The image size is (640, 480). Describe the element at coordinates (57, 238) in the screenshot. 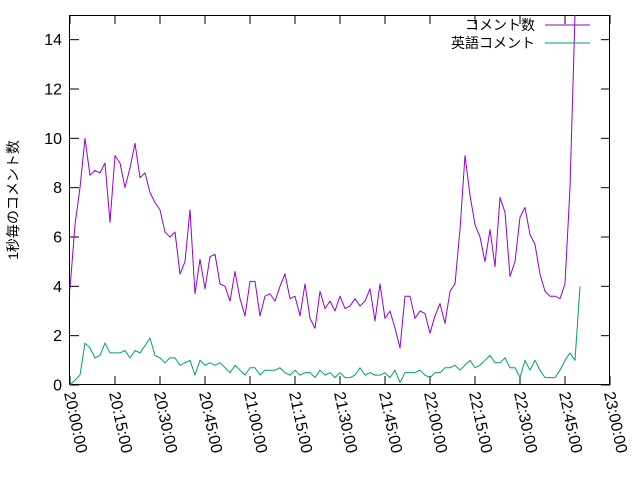

I see `y-tick-label: 6` at that location.